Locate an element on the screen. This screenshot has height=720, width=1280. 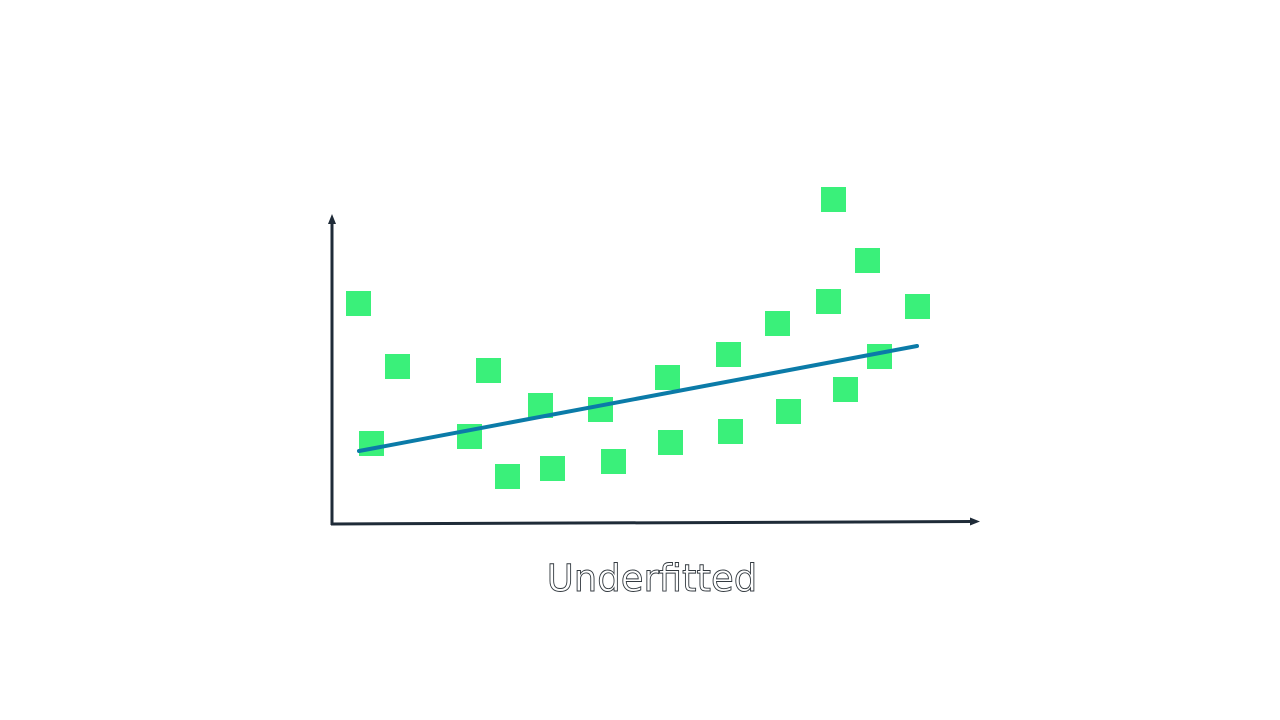
x-arrow is located at coordinates (975, 521).